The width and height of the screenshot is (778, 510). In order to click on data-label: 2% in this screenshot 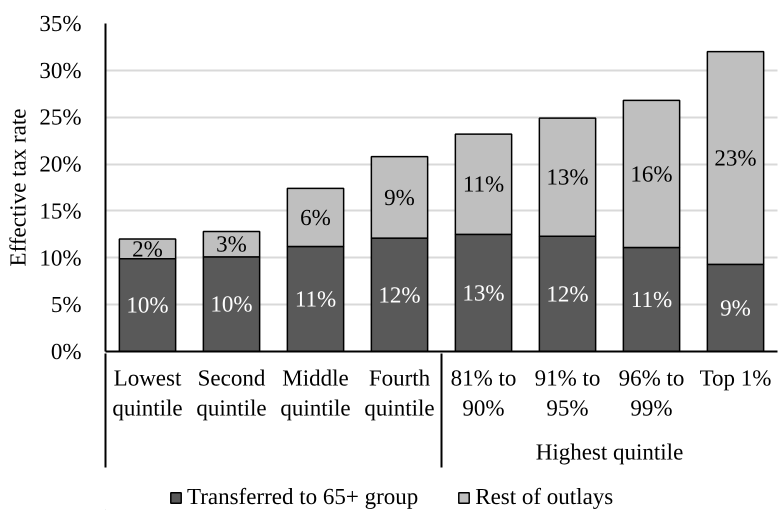, I will do `click(147, 249)`.